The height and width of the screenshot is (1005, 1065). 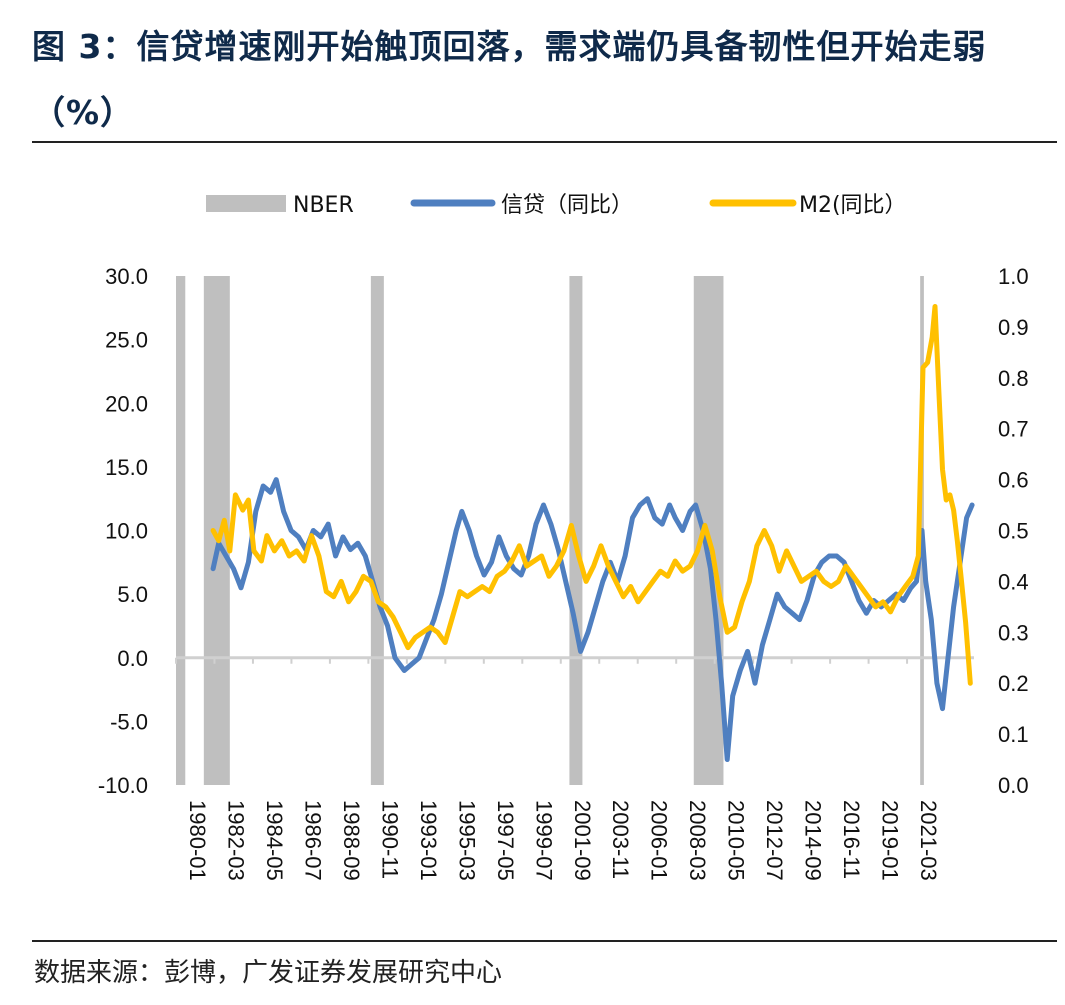 What do you see at coordinates (274, 840) in the screenshot?
I see `x-tick-label: 1984-05` at bounding box center [274, 840].